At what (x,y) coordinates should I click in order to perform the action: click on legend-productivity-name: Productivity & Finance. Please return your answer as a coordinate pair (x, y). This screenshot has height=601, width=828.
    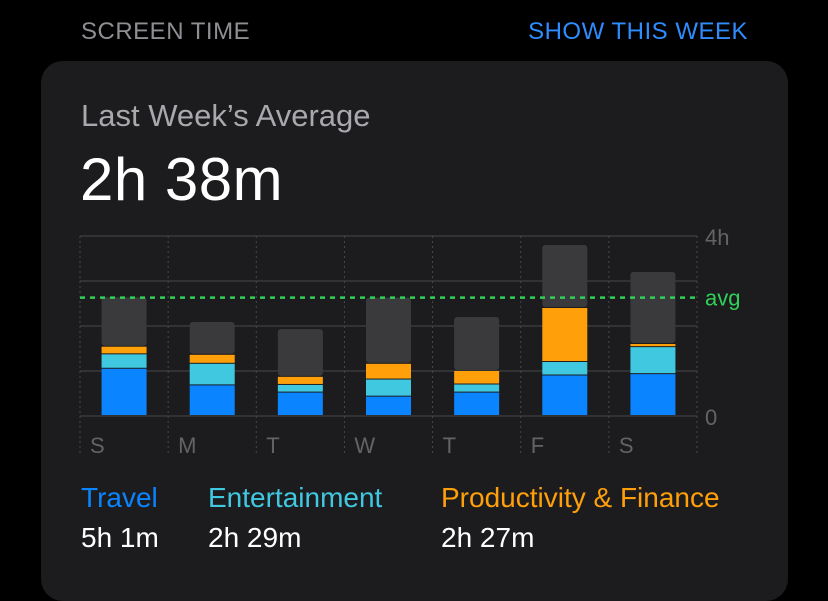
    Looking at the image, I should click on (580, 497).